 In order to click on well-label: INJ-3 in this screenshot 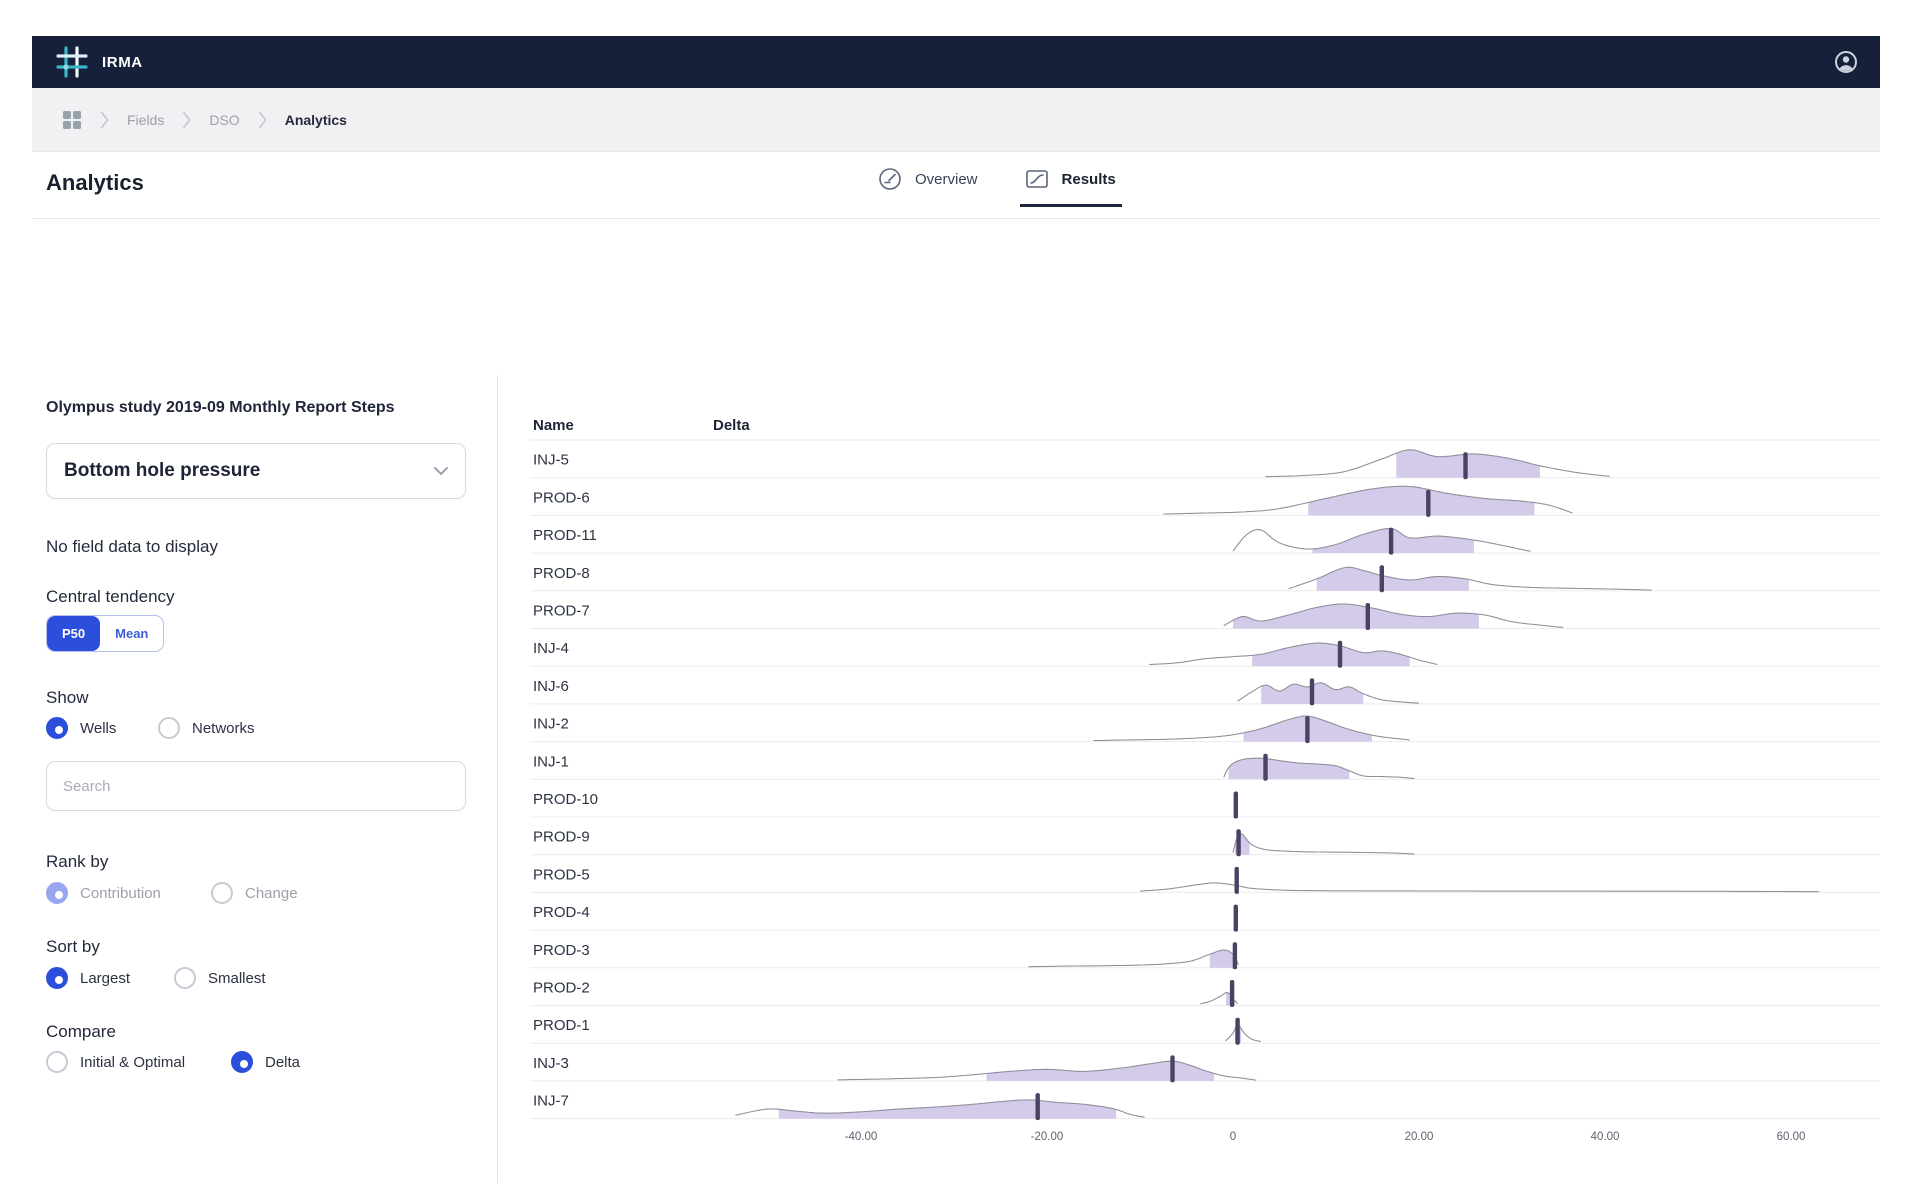, I will do `click(551, 1063)`.